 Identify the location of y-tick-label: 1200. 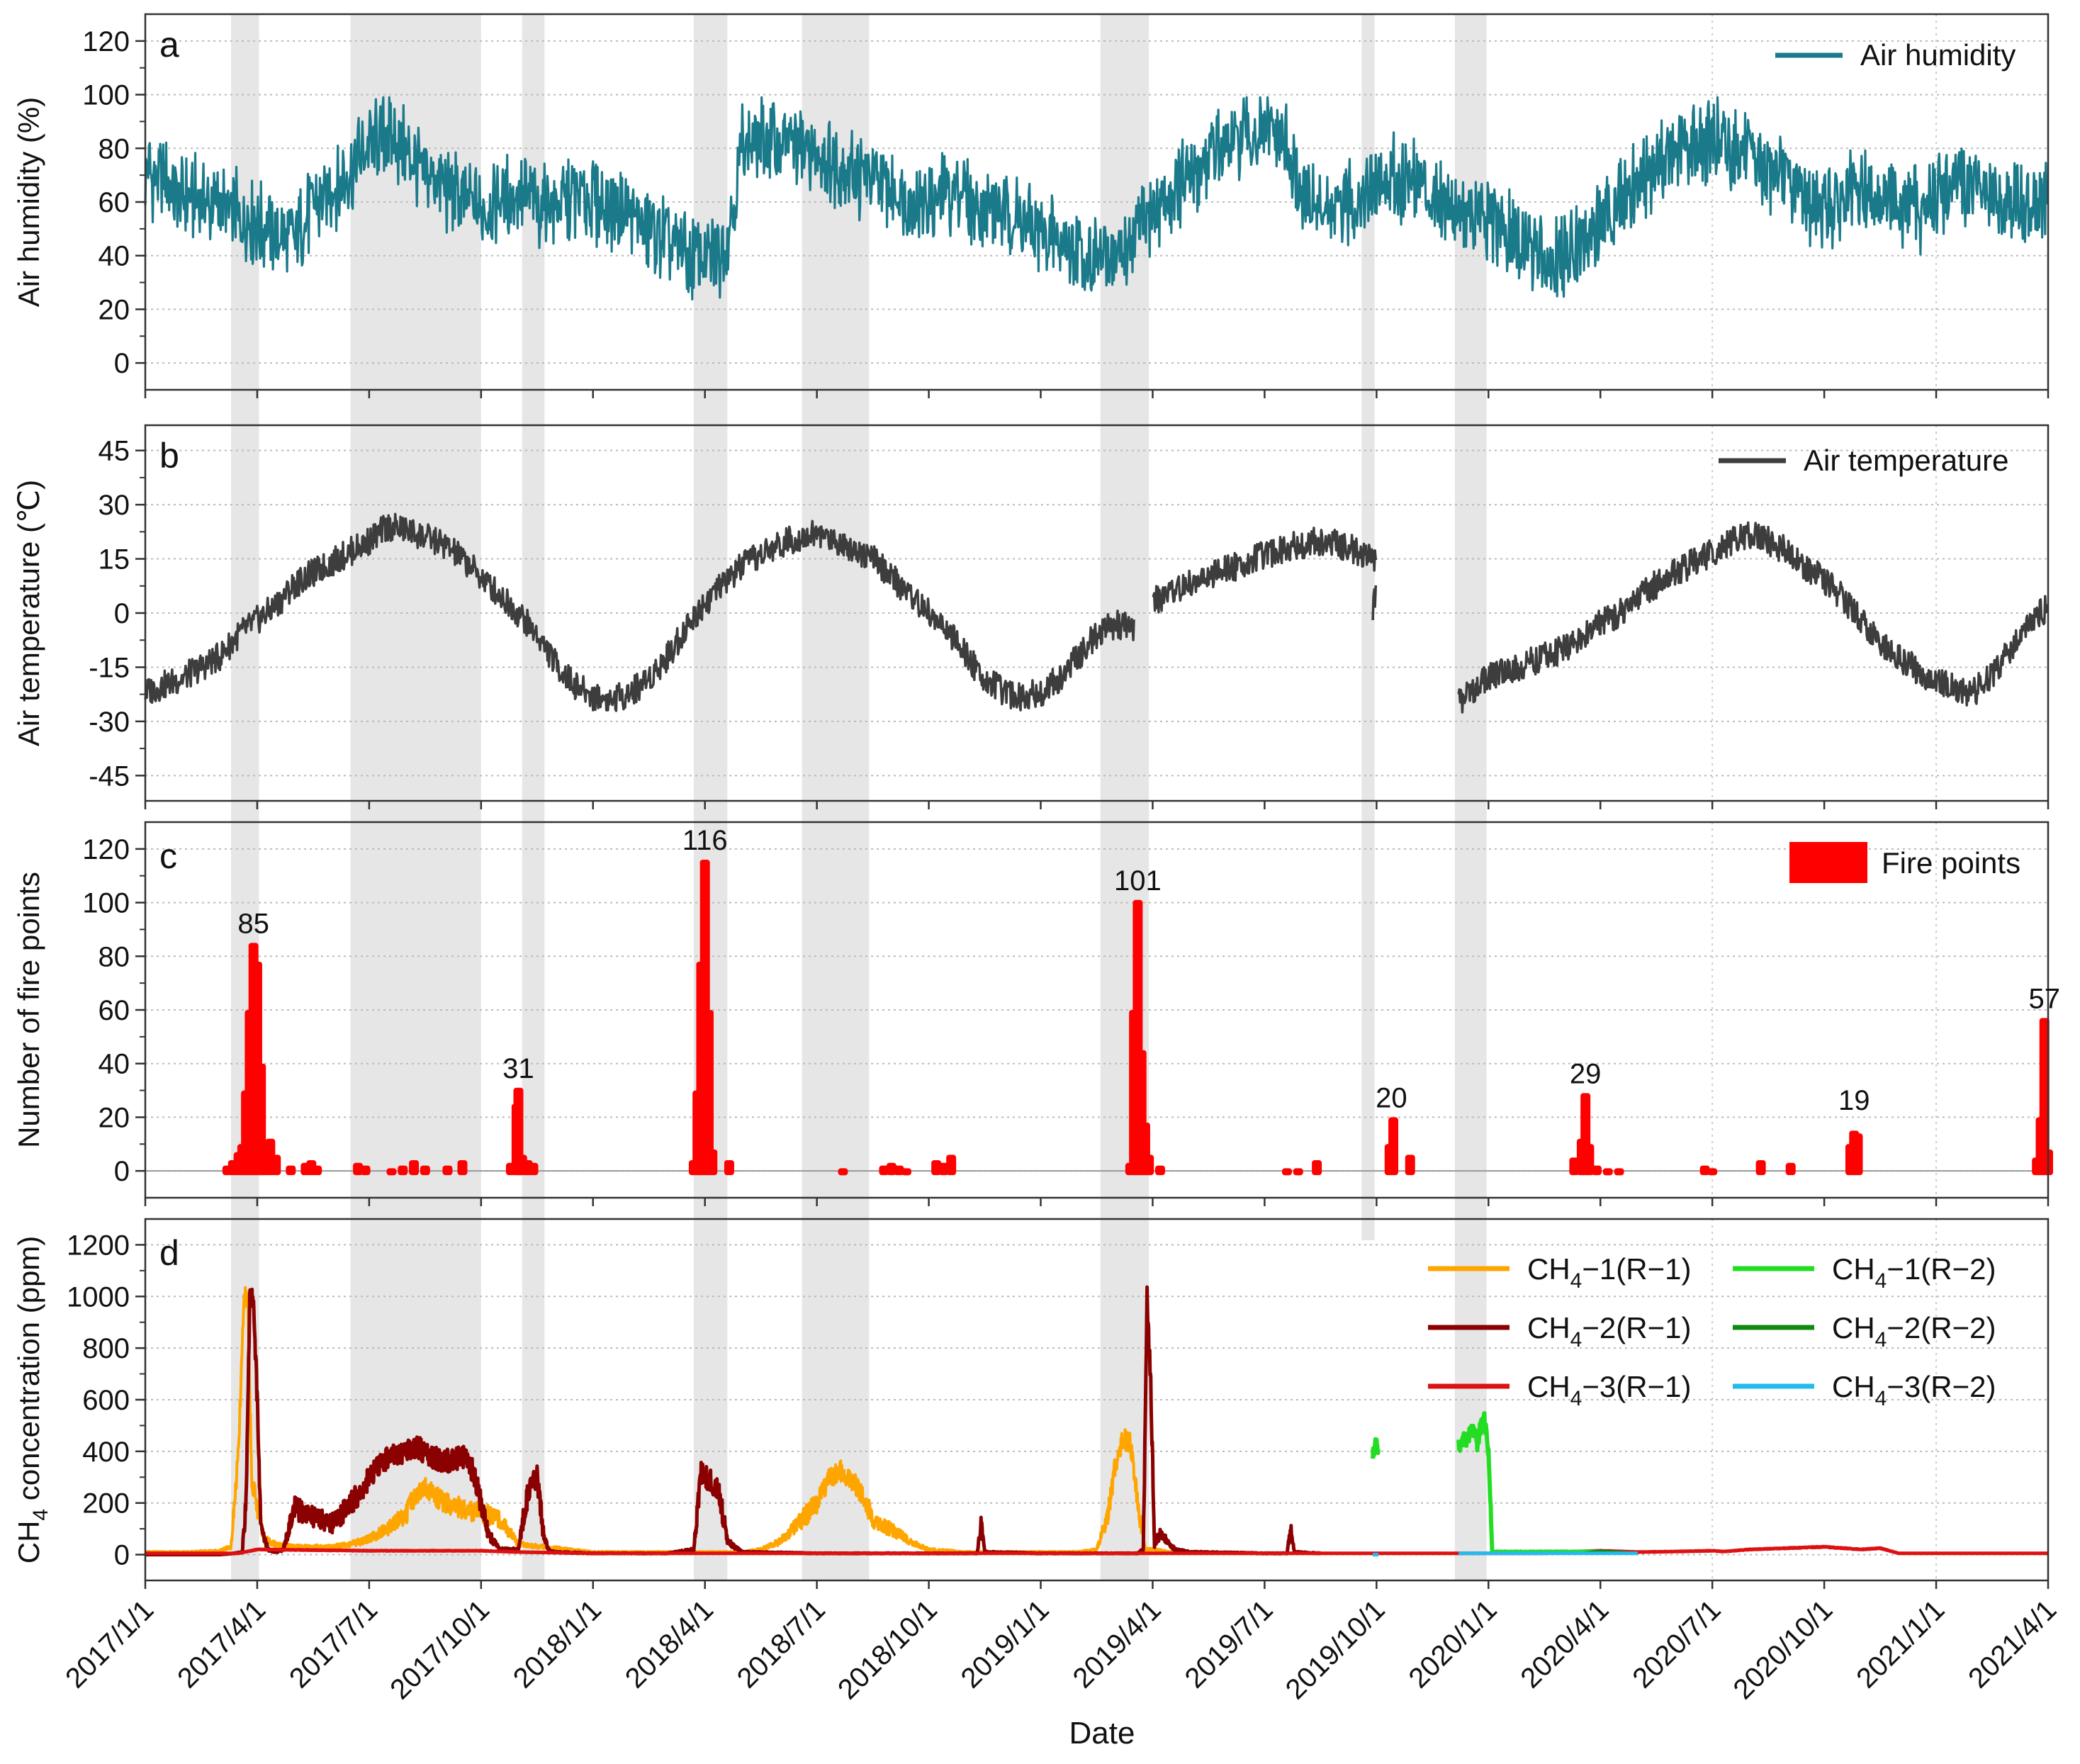
(98, 1245).